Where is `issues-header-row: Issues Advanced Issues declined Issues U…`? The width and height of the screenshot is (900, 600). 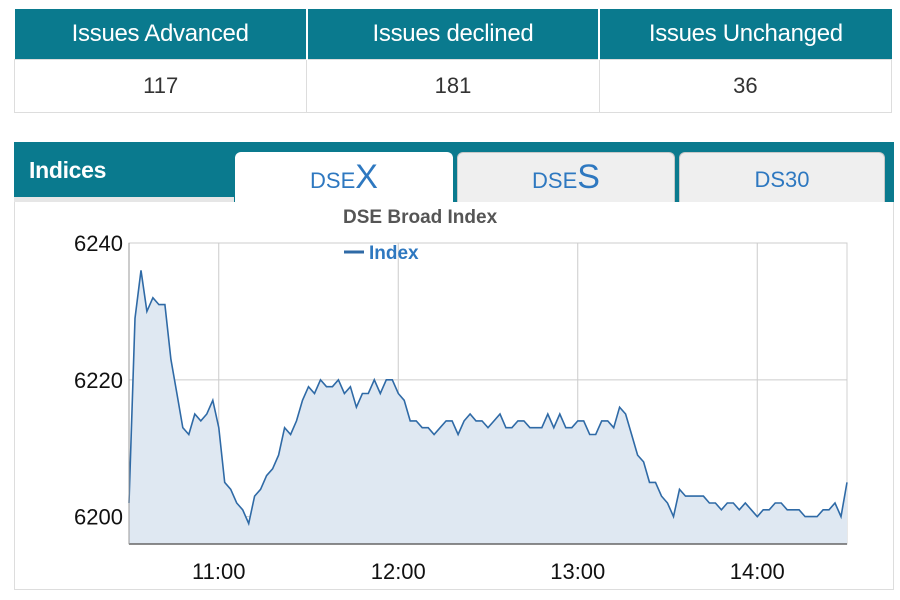
issues-header-row: Issues Advanced Issues declined Issues U… is located at coordinates (453, 34).